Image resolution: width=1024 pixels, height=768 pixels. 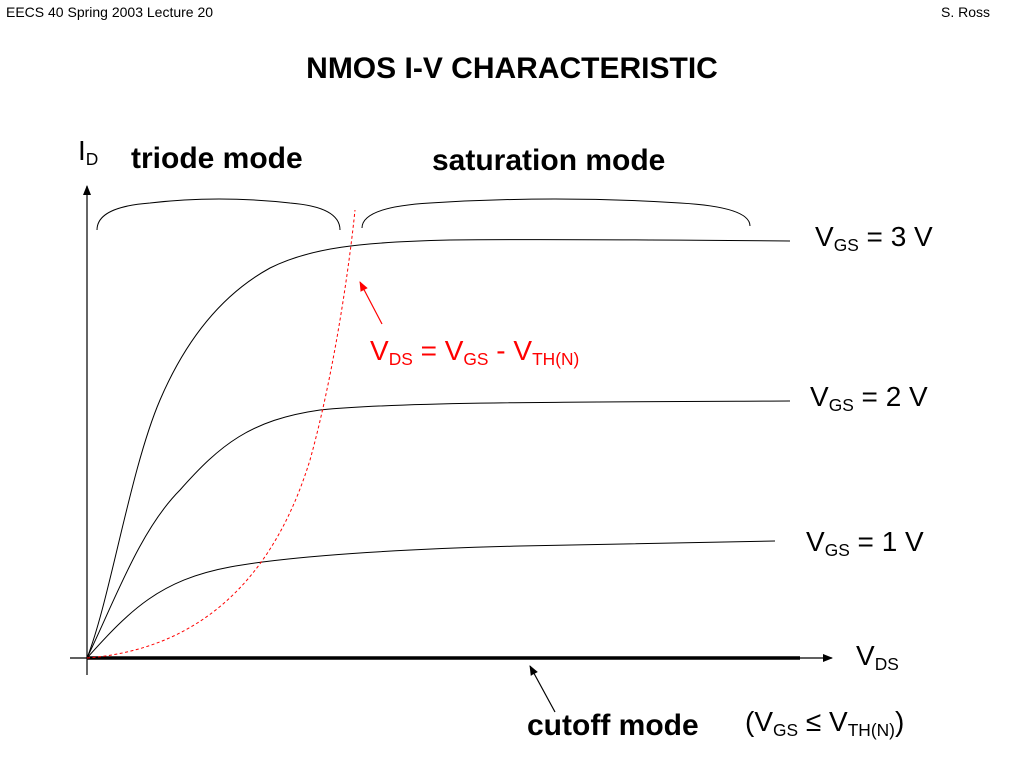 What do you see at coordinates (88, 152) in the screenshot?
I see `y-axis-label: ID` at bounding box center [88, 152].